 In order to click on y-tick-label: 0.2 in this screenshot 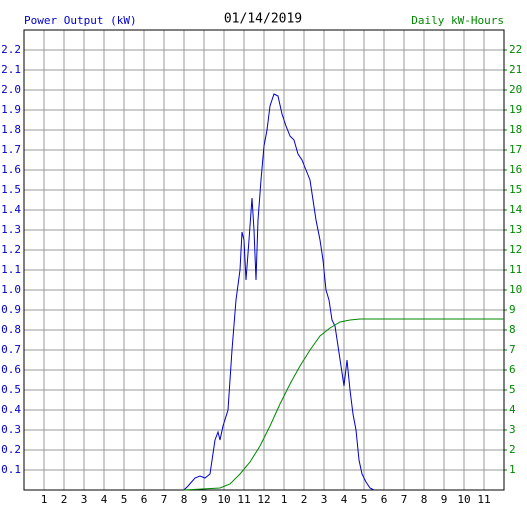, I will do `click(11, 449)`.